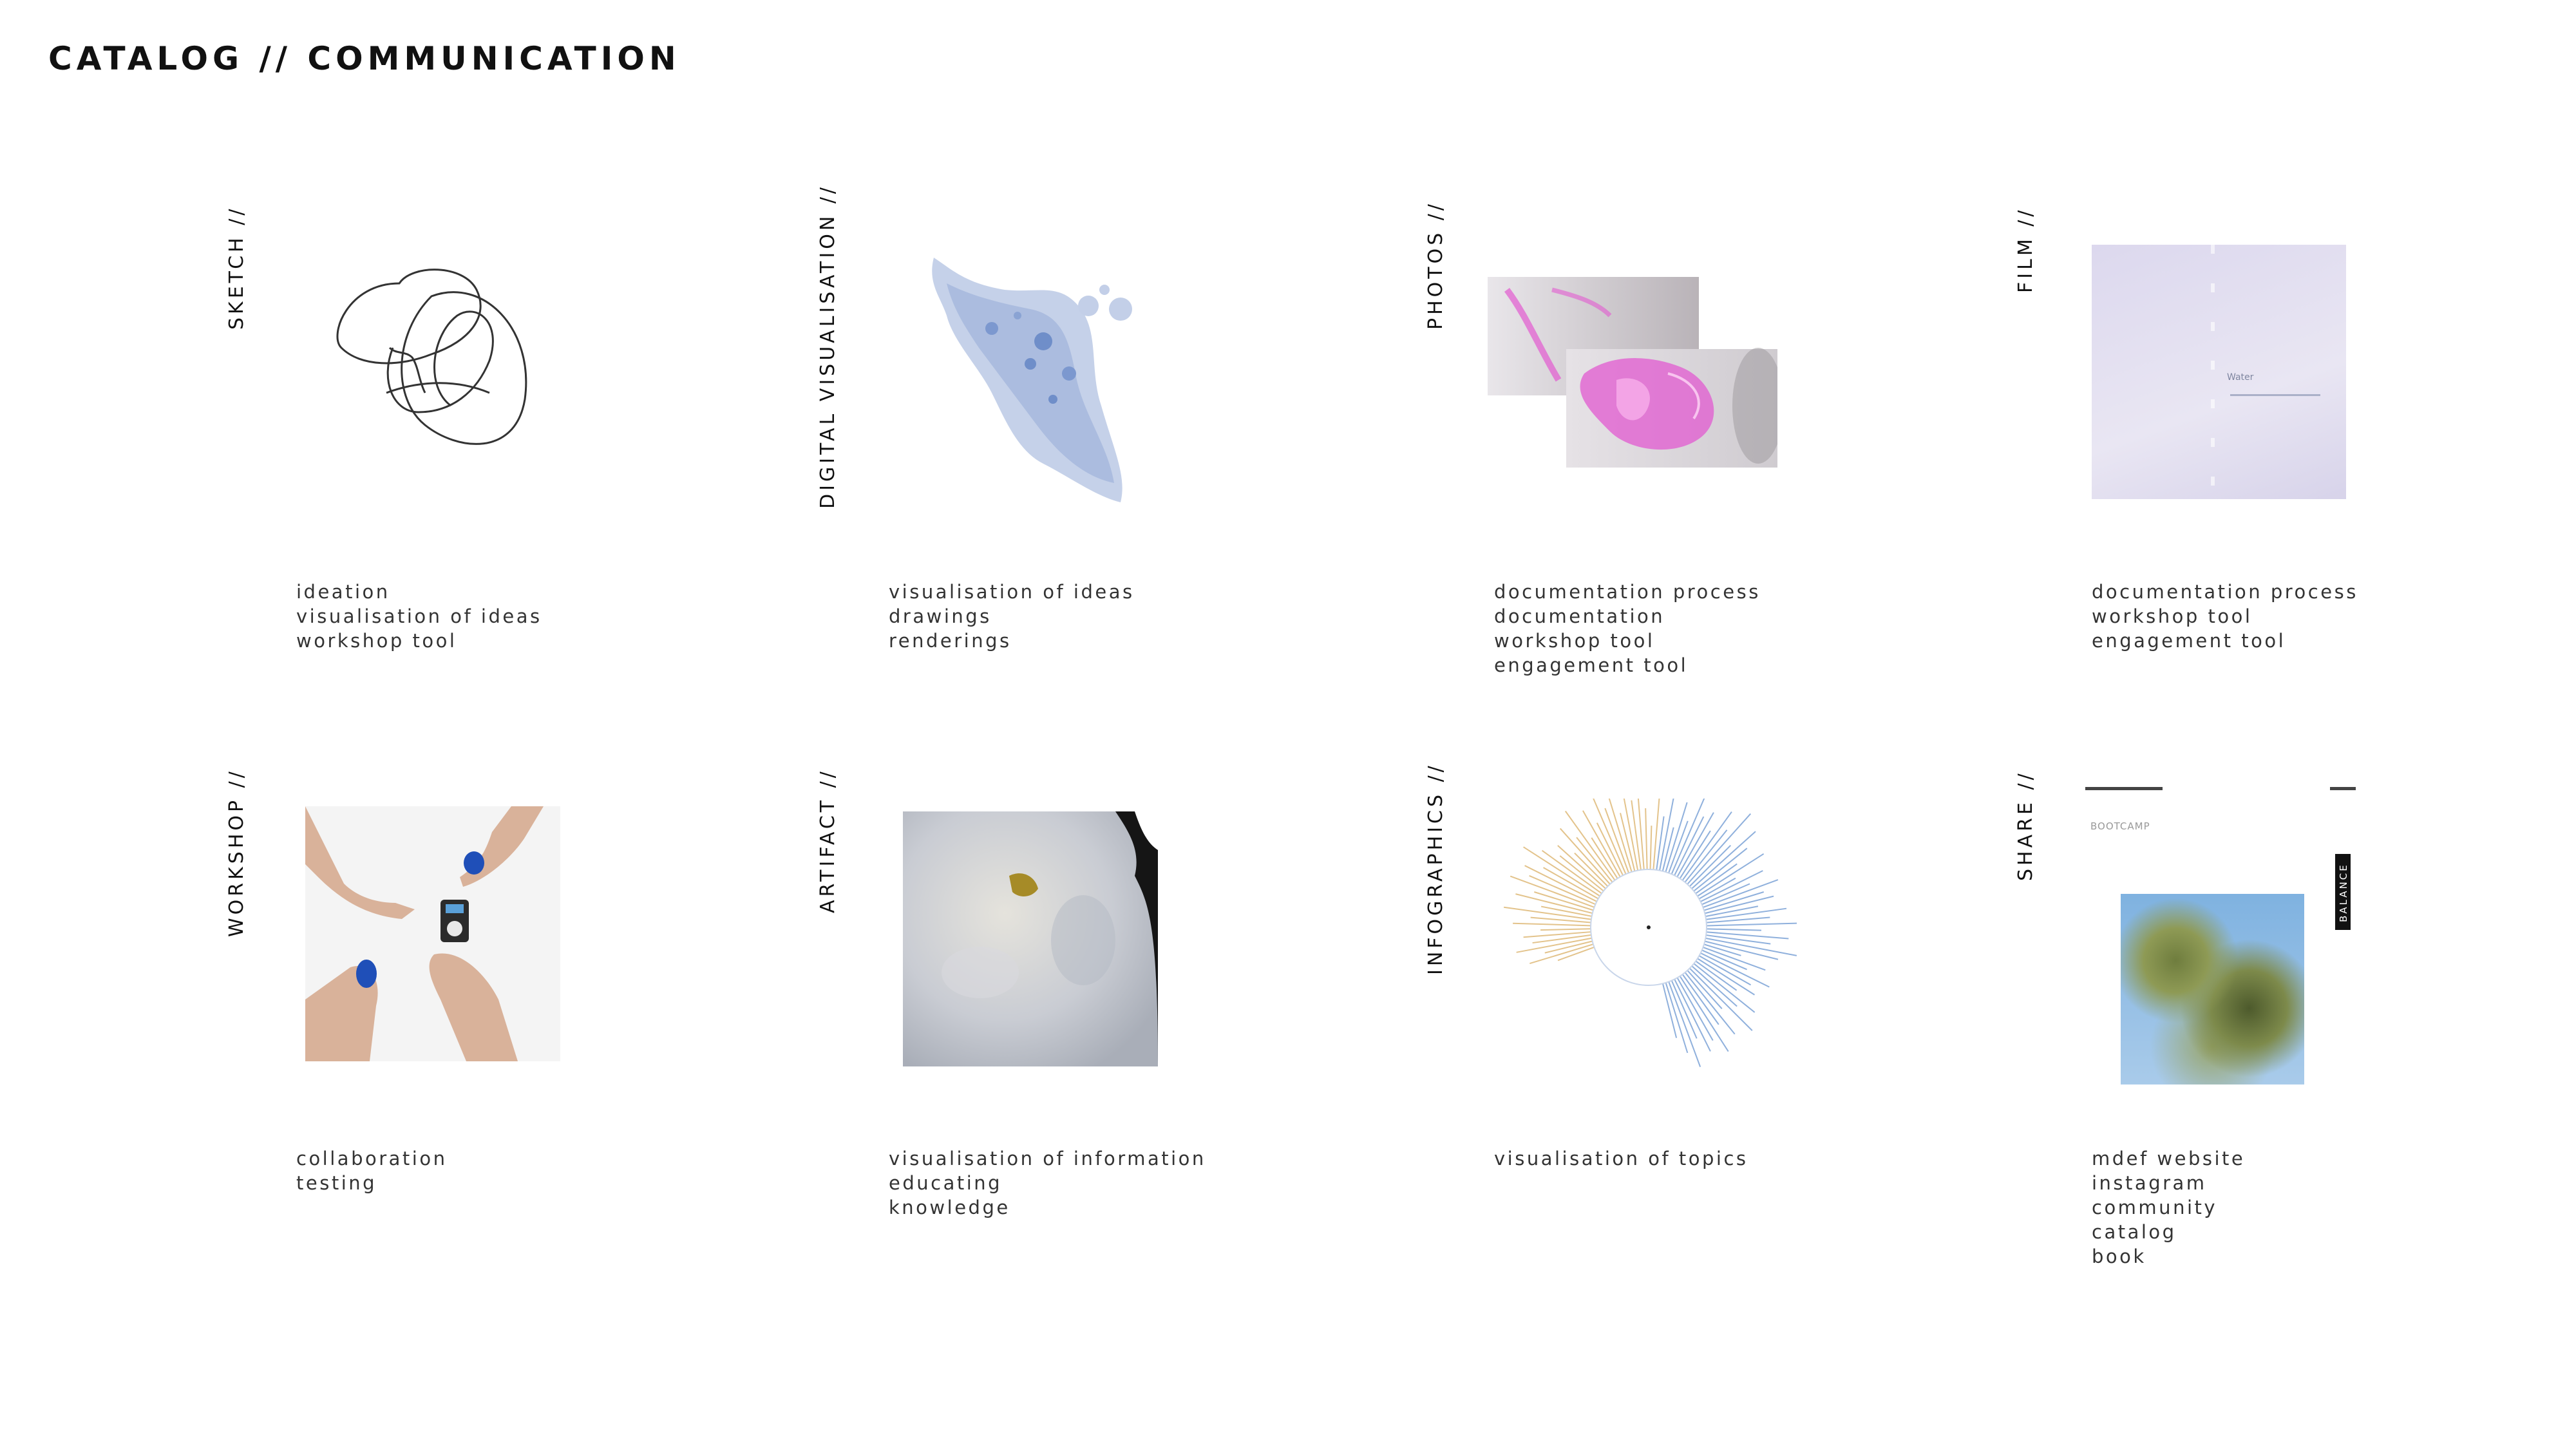  I want to click on workshop-hands-photo, so click(432, 934).